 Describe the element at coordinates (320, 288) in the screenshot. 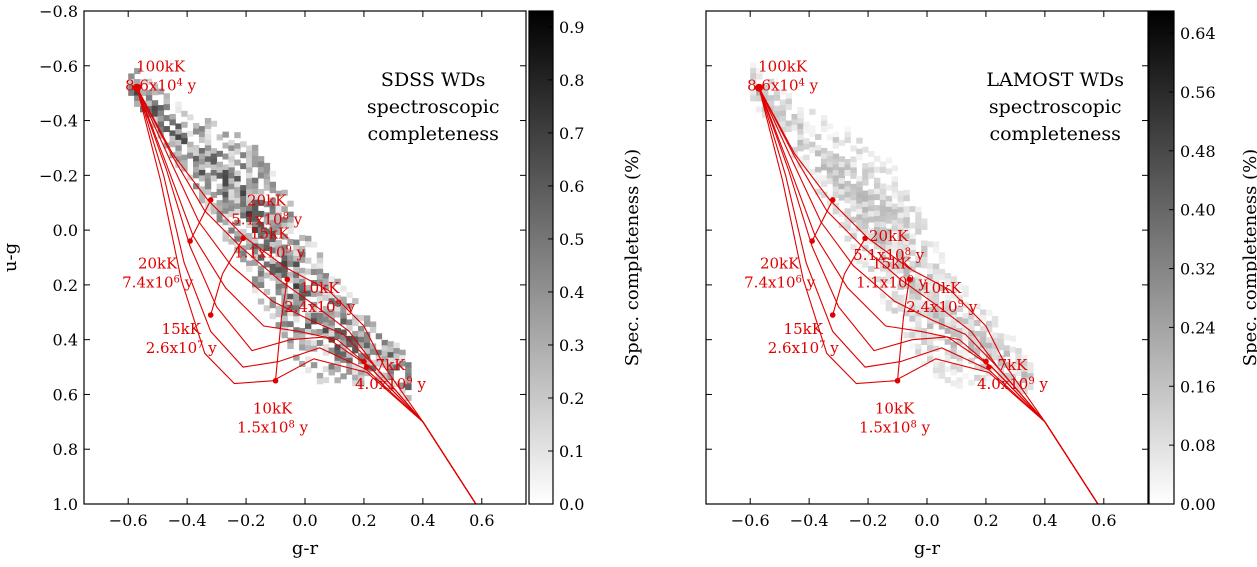

I see `track-annotation: 10kK` at that location.